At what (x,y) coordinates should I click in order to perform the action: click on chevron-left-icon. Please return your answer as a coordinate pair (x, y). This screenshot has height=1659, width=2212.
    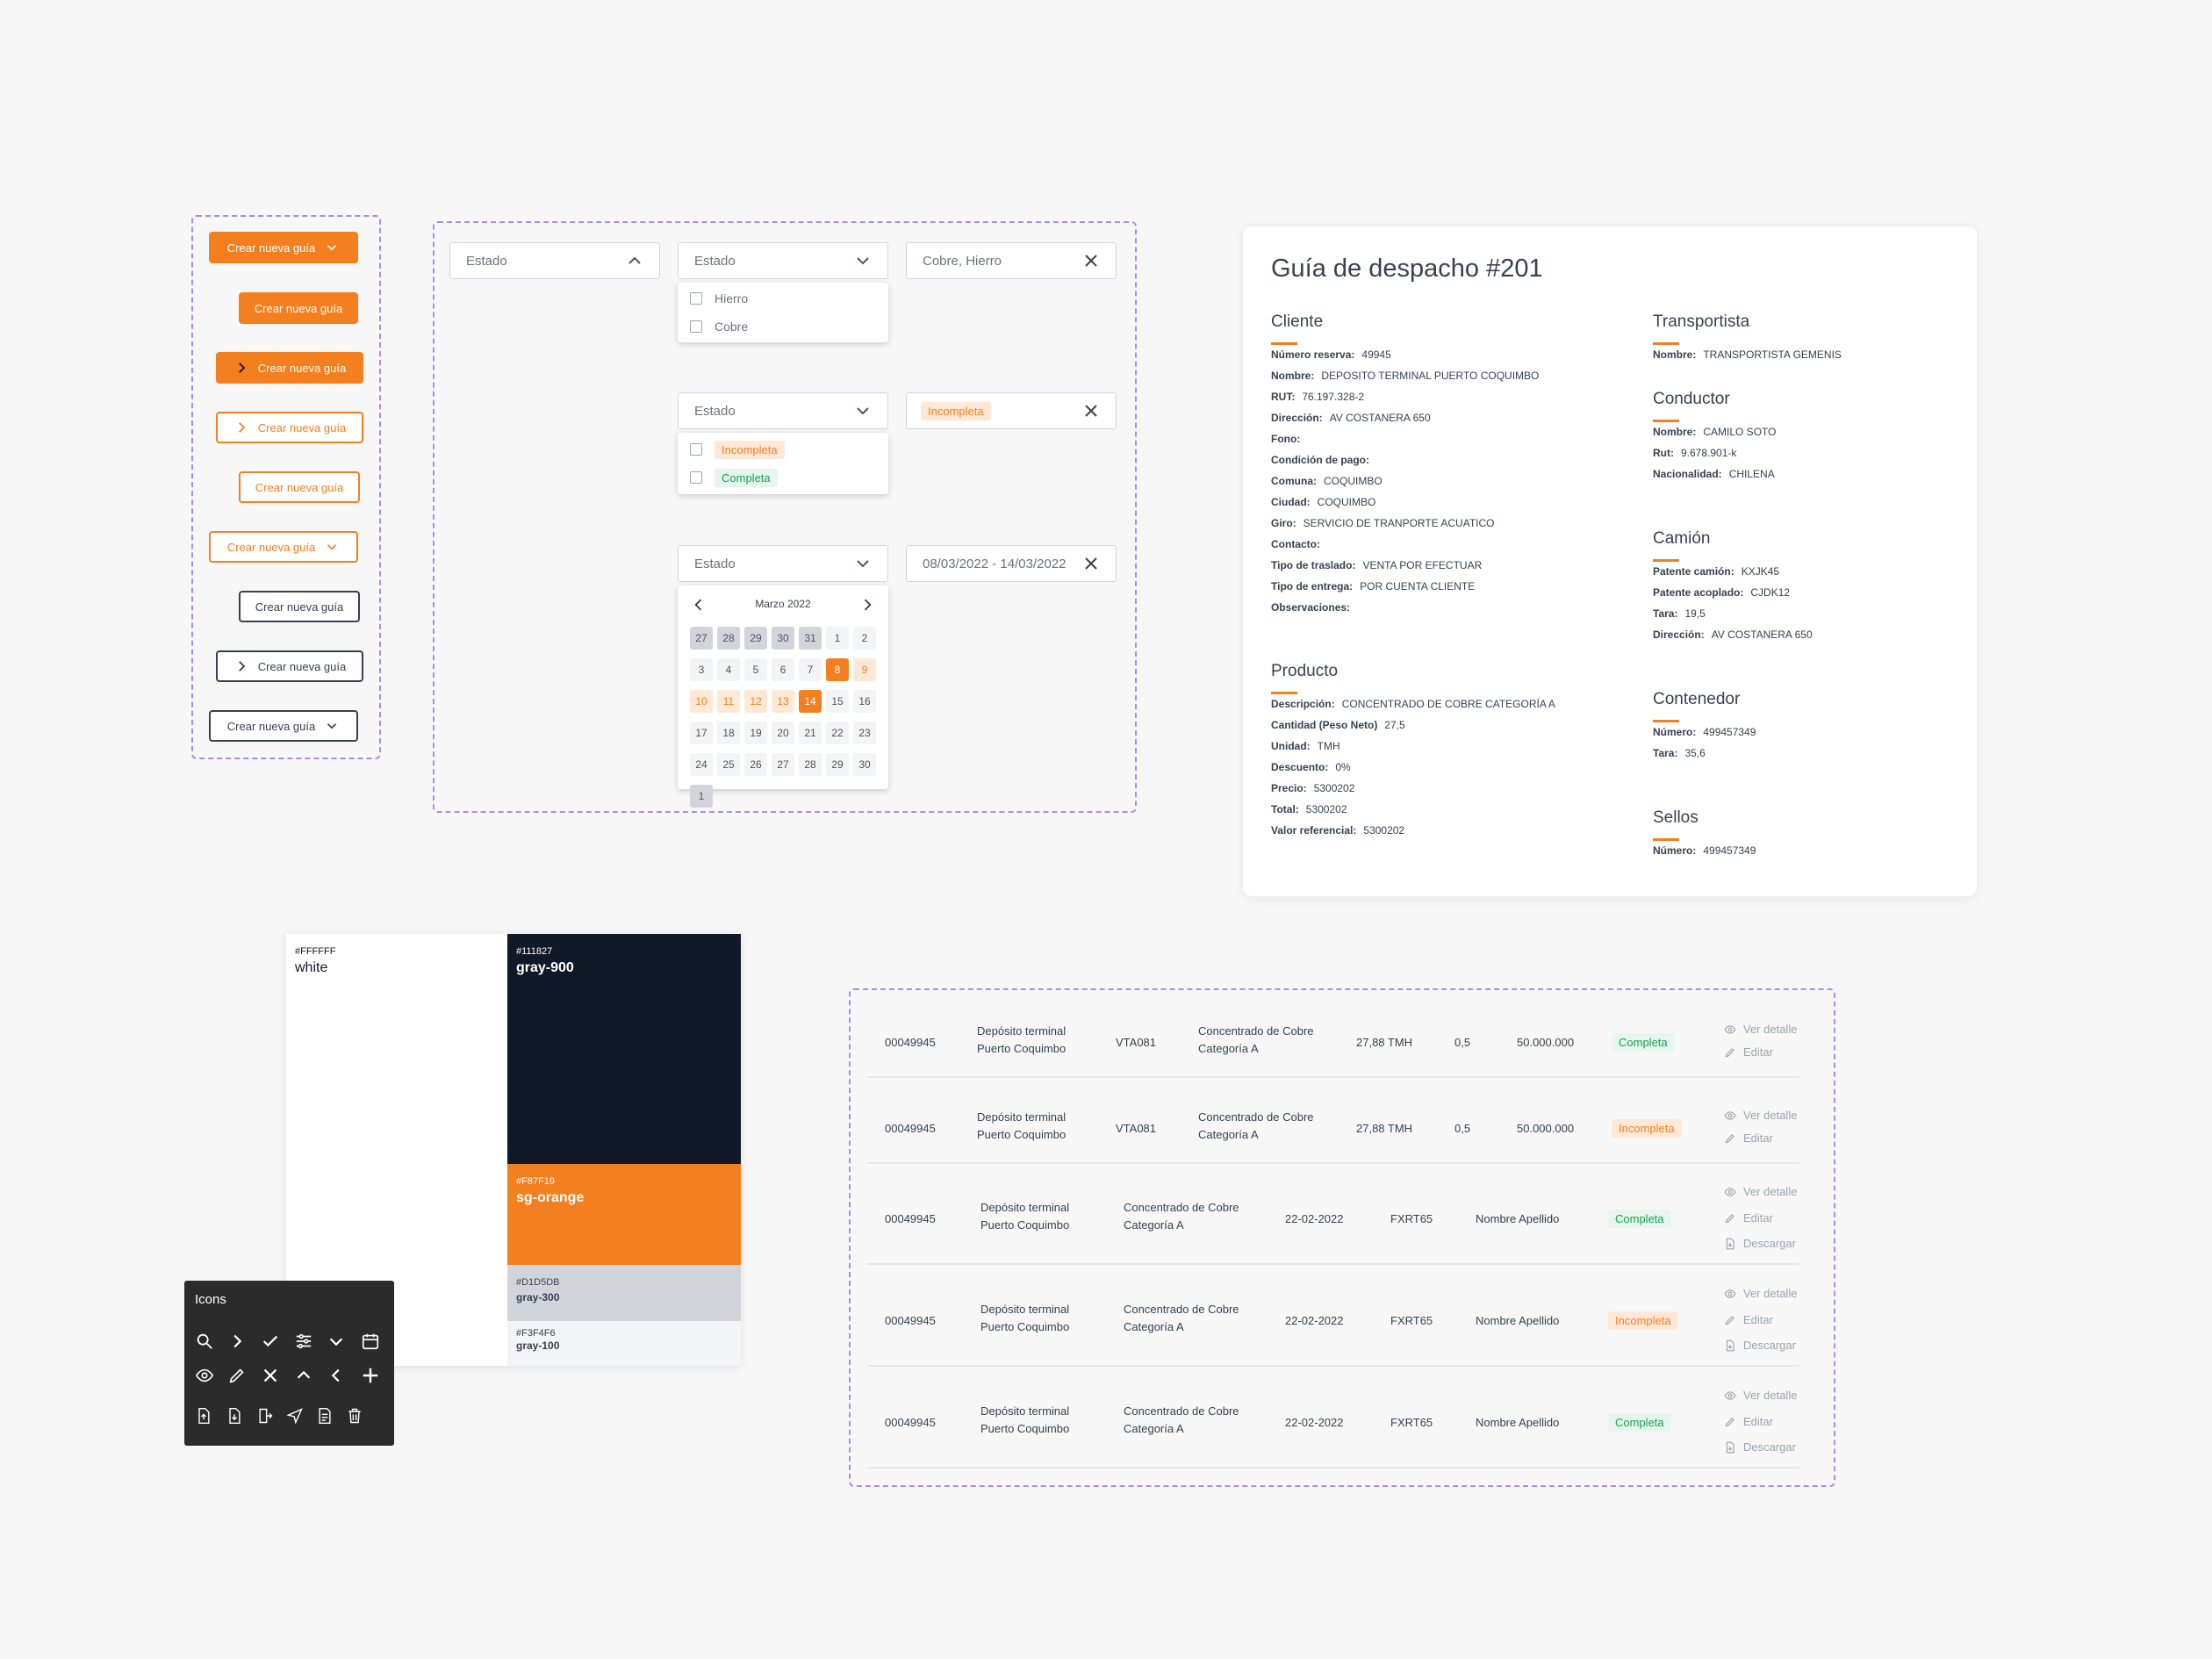
    Looking at the image, I should click on (699, 605).